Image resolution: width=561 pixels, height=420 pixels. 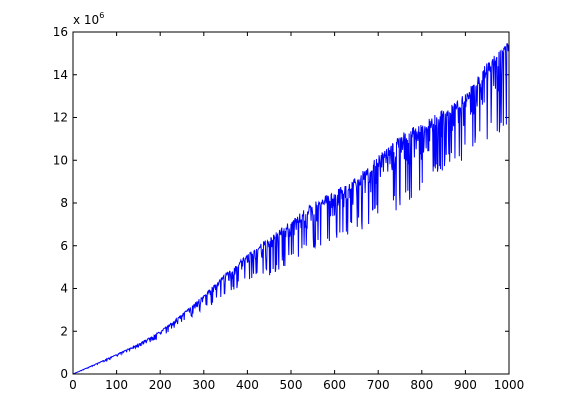 I want to click on x-tick-label: 900, so click(x=465, y=385).